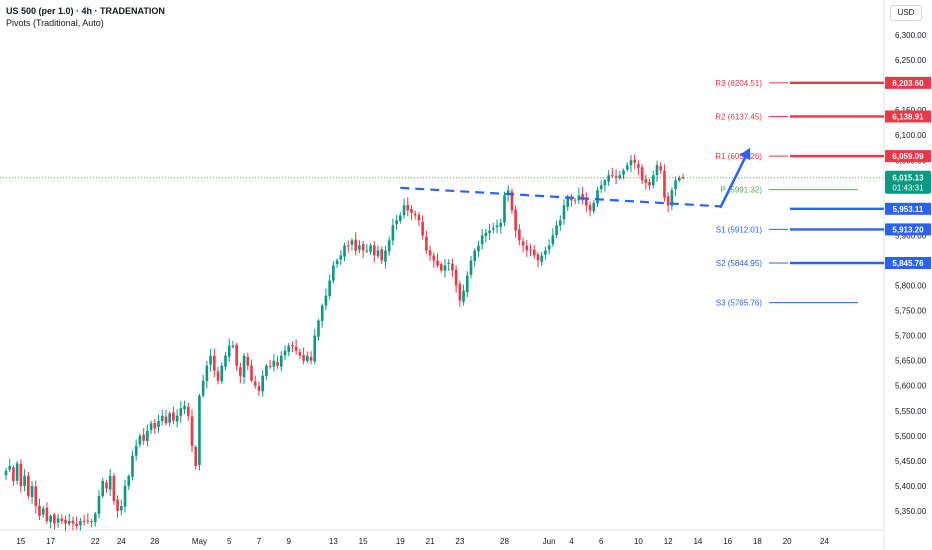 The image size is (932, 550). Describe the element at coordinates (908, 83) in the screenshot. I see `price-badge-label: 6,203.60` at that location.